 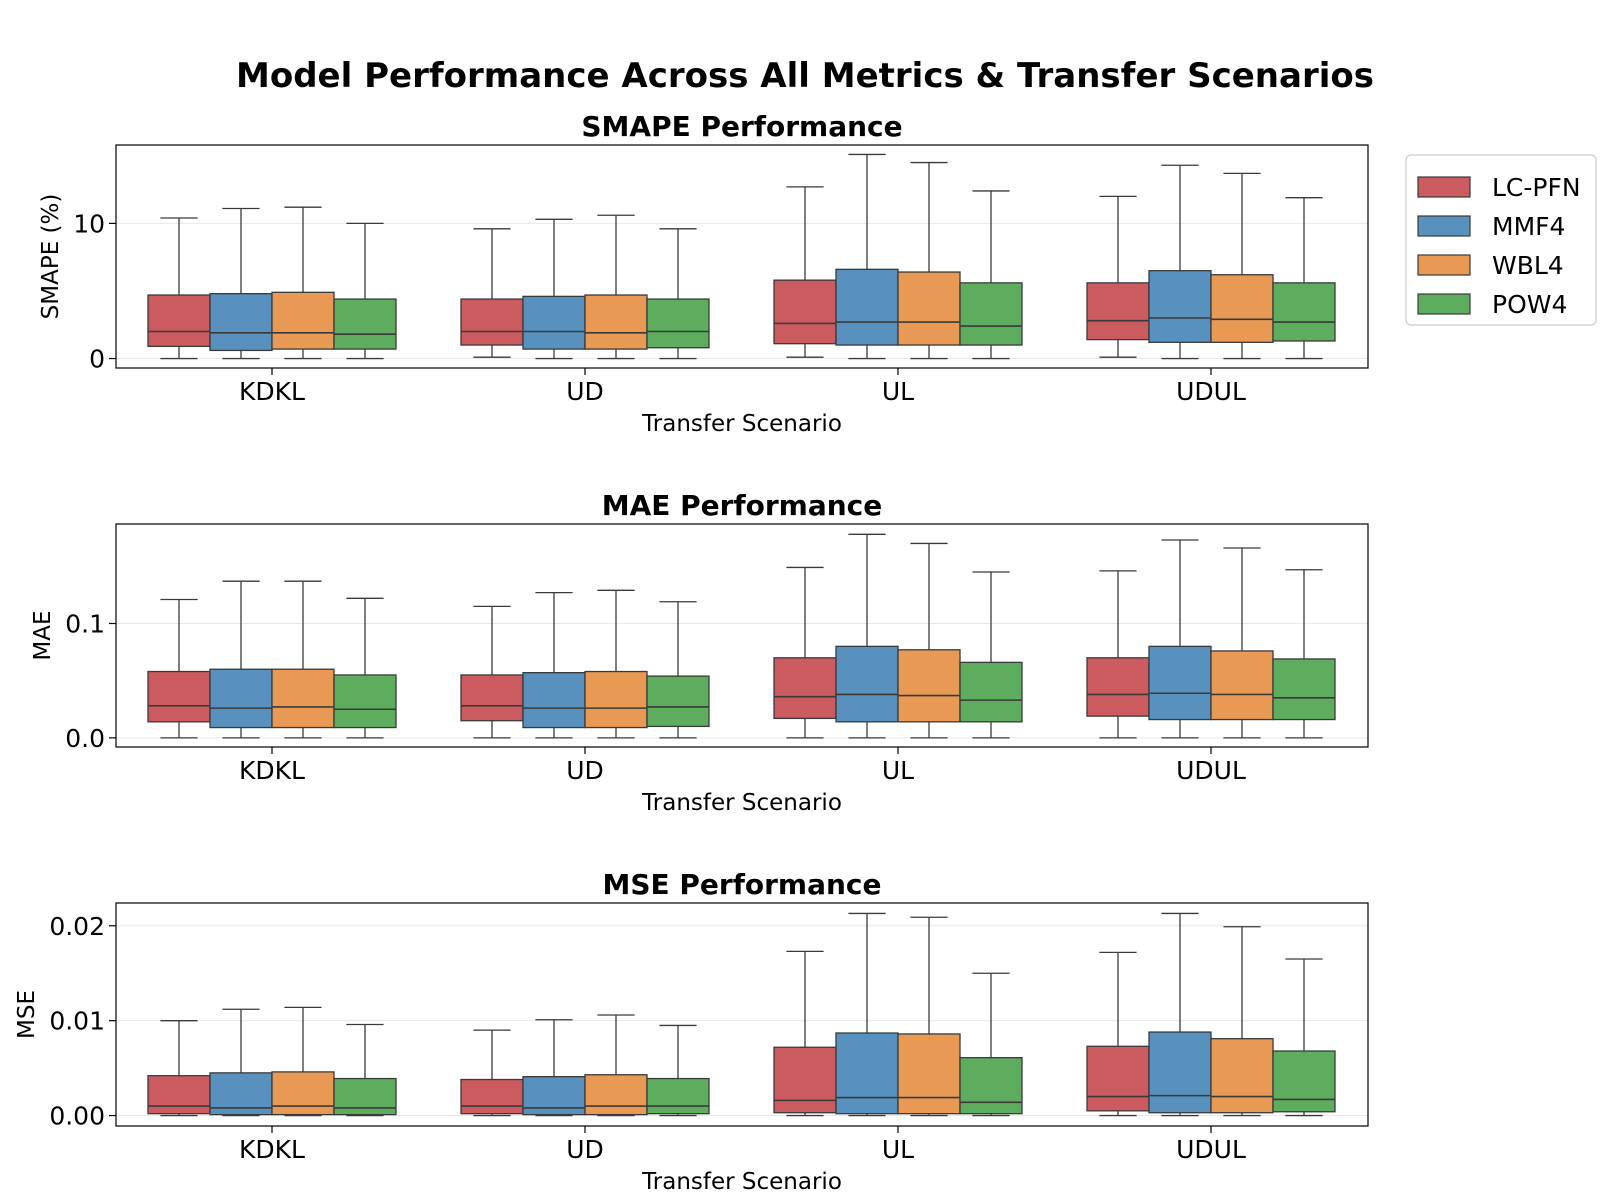 What do you see at coordinates (1242, 643) in the screenshot?
I see `box-WBL4-UDUL` at bounding box center [1242, 643].